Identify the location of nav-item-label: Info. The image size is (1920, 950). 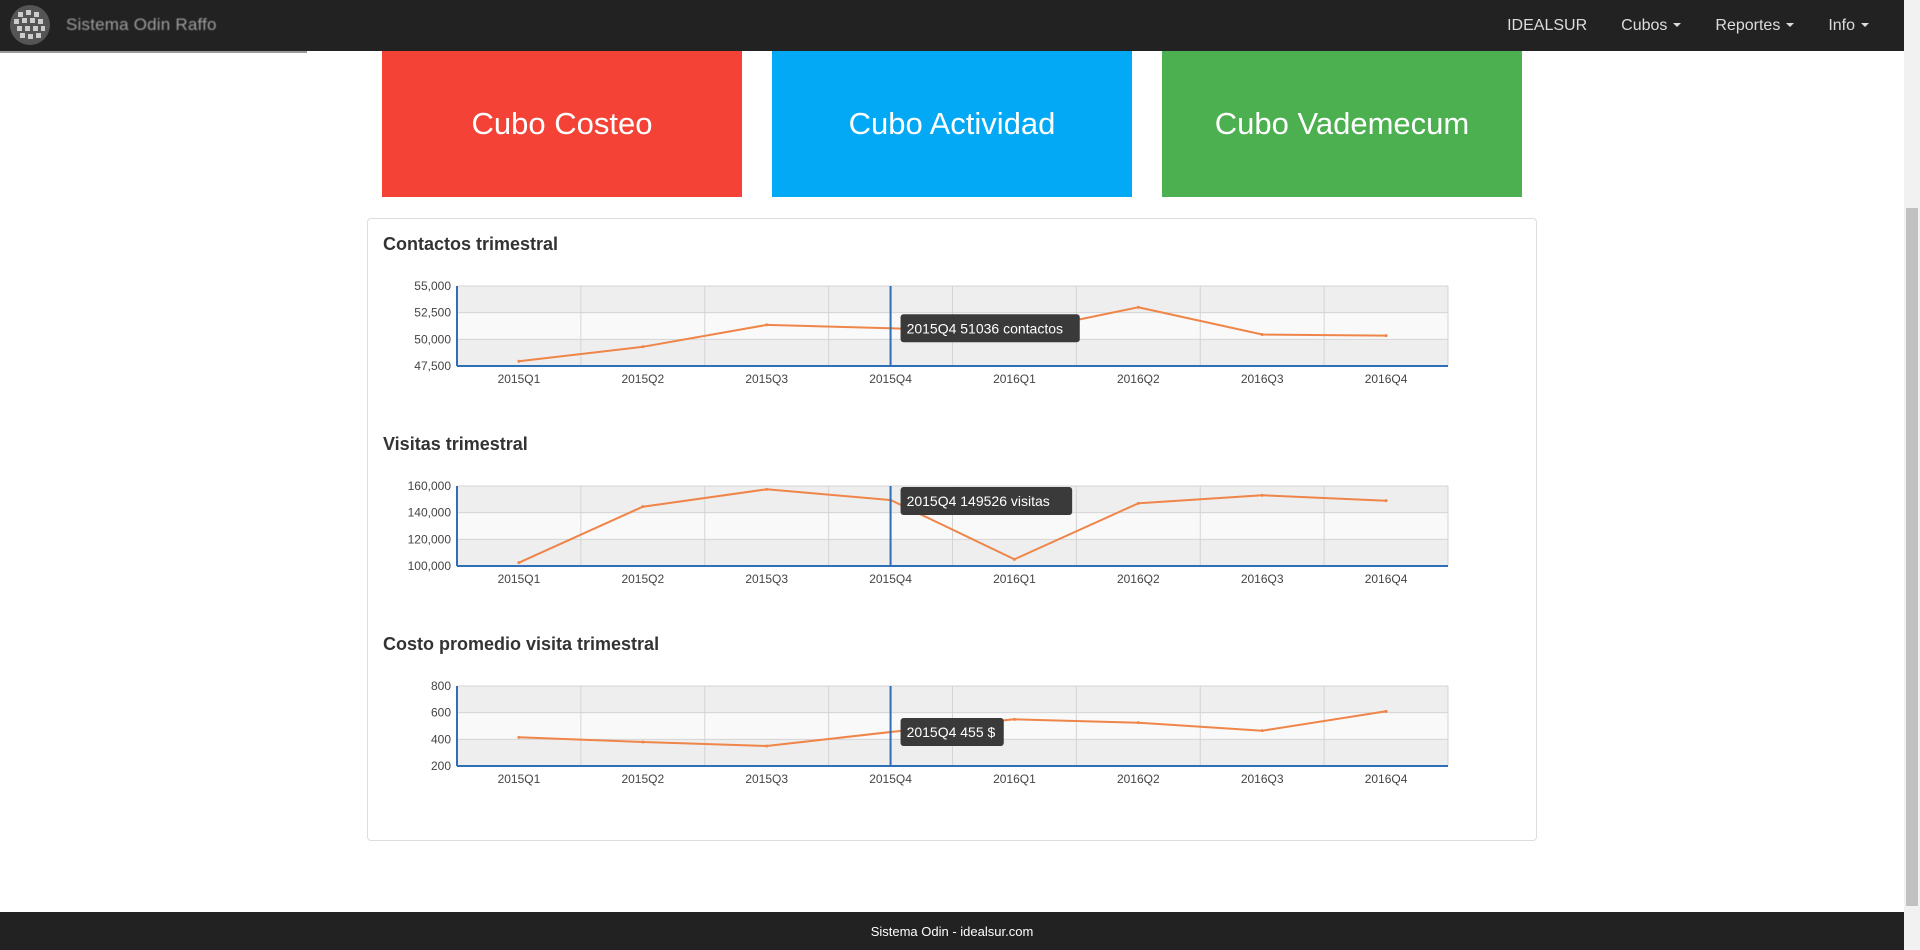
(1841, 25).